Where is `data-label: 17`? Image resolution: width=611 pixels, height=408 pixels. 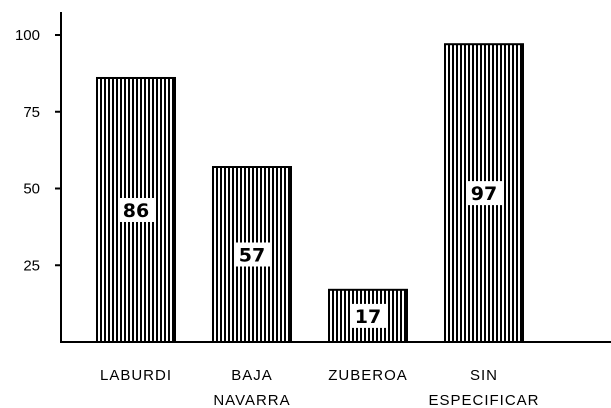
data-label: 17 is located at coordinates (368, 317).